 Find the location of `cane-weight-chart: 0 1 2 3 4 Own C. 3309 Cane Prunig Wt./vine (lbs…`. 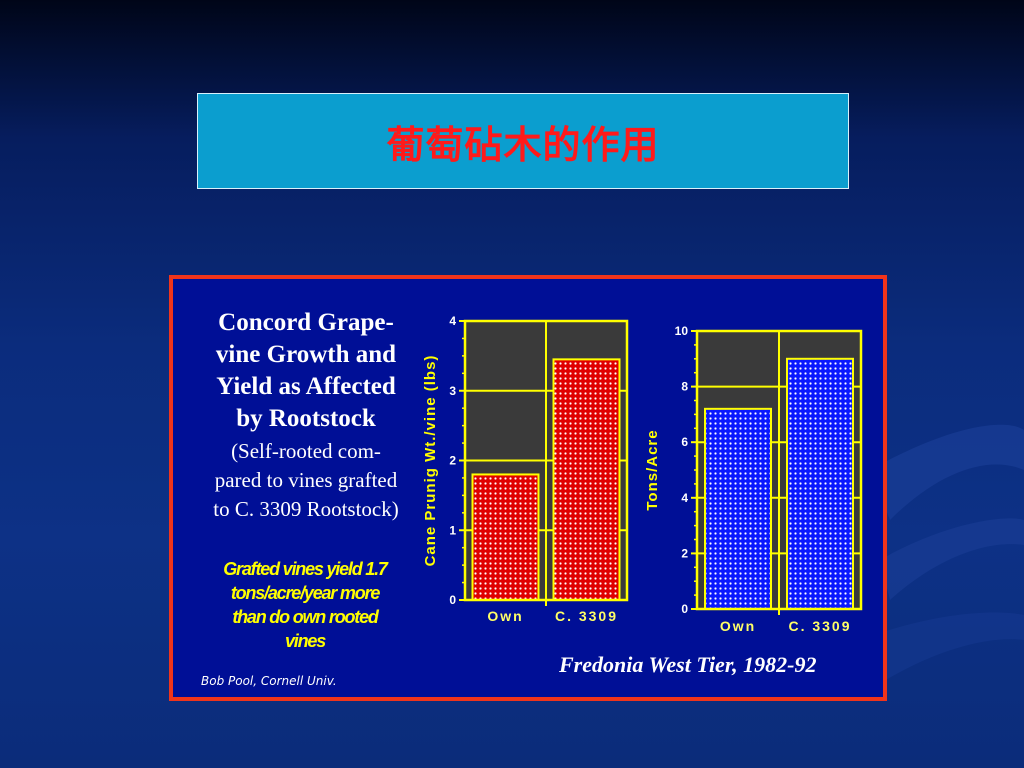

cane-weight-chart: 0 1 2 3 4 Own C. 3309 Cane Prunig Wt./vine (lbs… is located at coordinates (525, 469).